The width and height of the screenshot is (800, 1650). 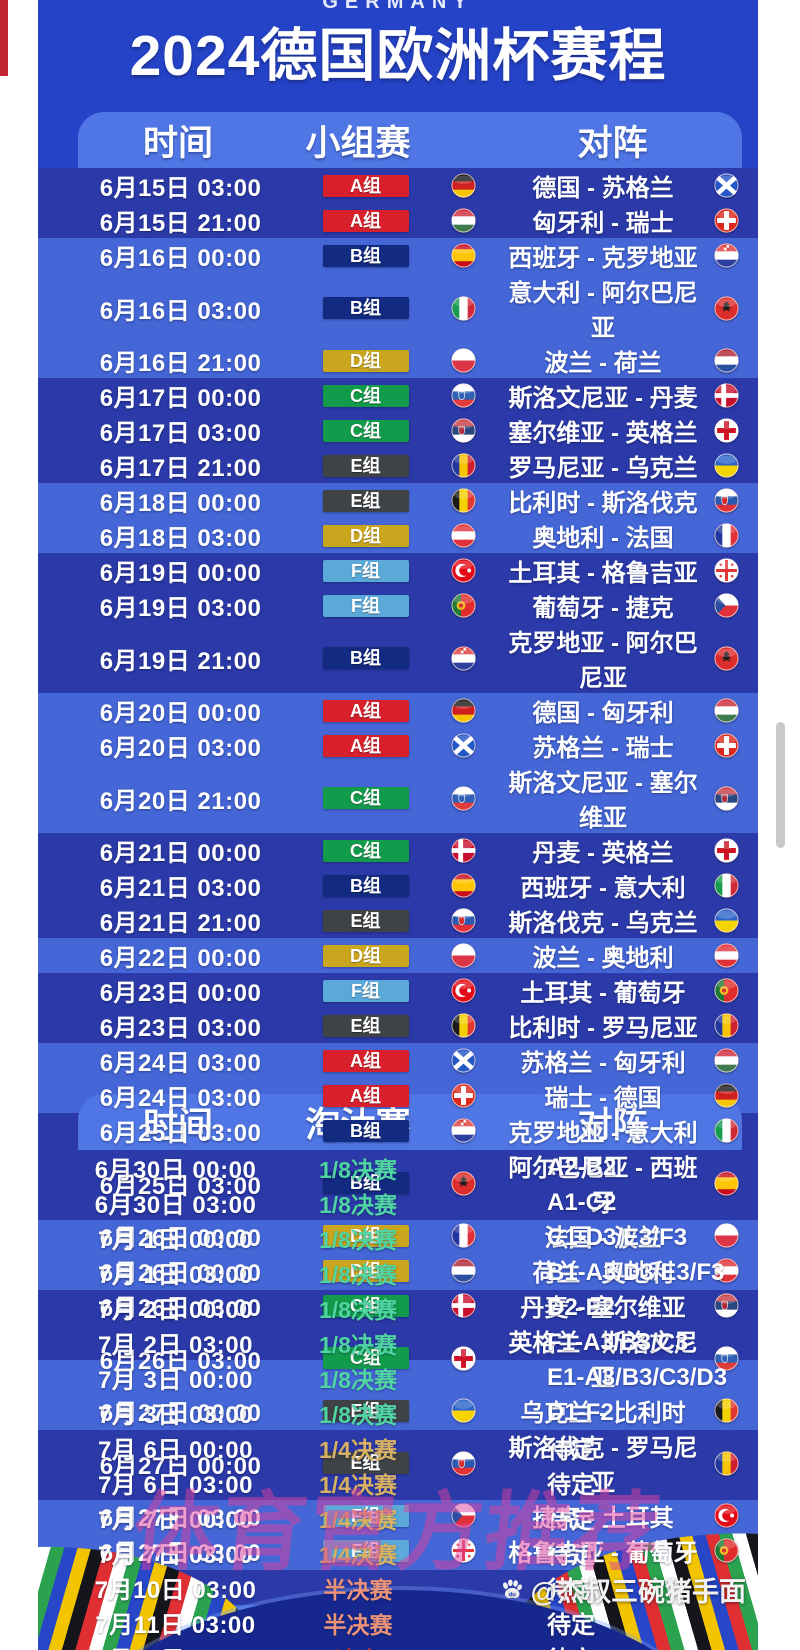 What do you see at coordinates (180, 398) in the screenshot?
I see `match-datetime: 6月17日 00:00` at bounding box center [180, 398].